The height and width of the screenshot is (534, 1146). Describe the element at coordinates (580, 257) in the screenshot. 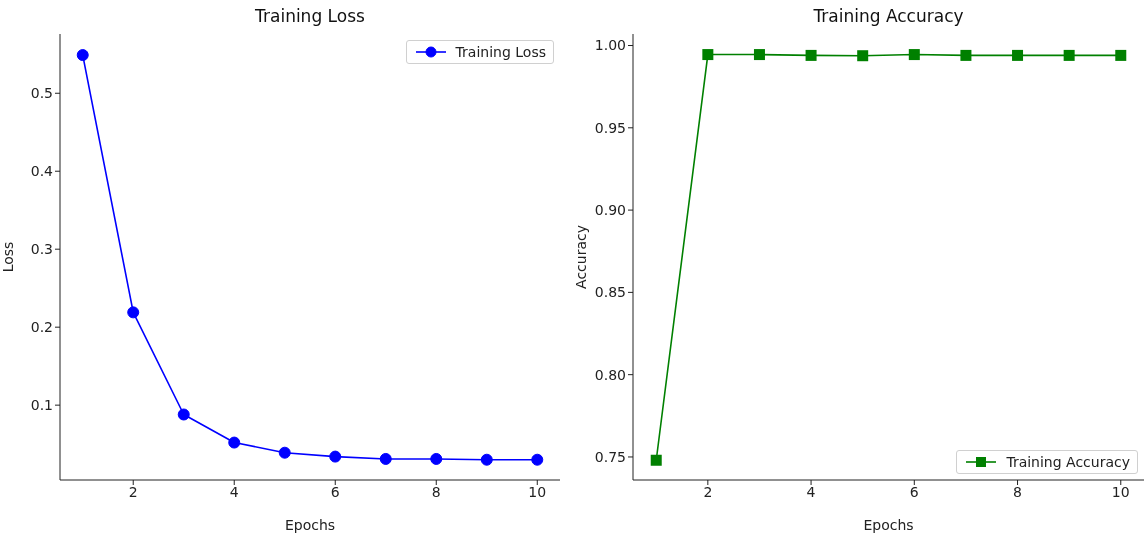

I see `y-axis-title: Accuracy` at that location.